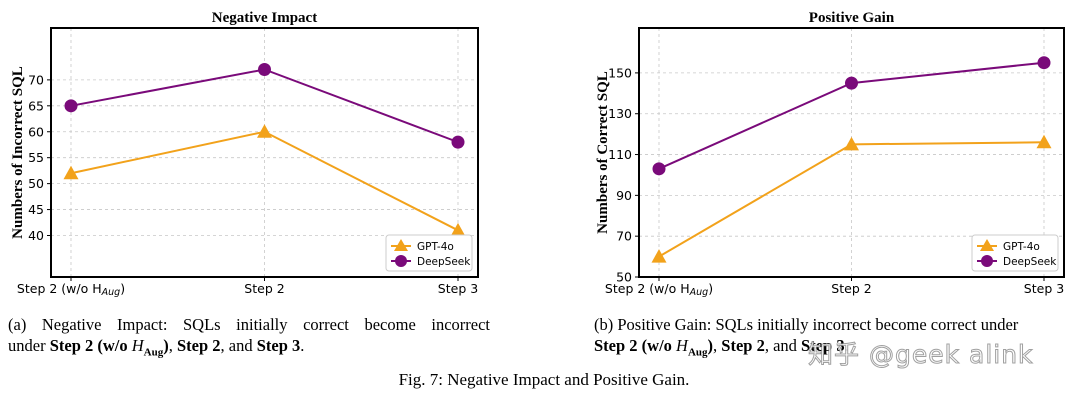  Describe the element at coordinates (264, 18) in the screenshot. I see `chart1-title: Negative Impact` at that location.